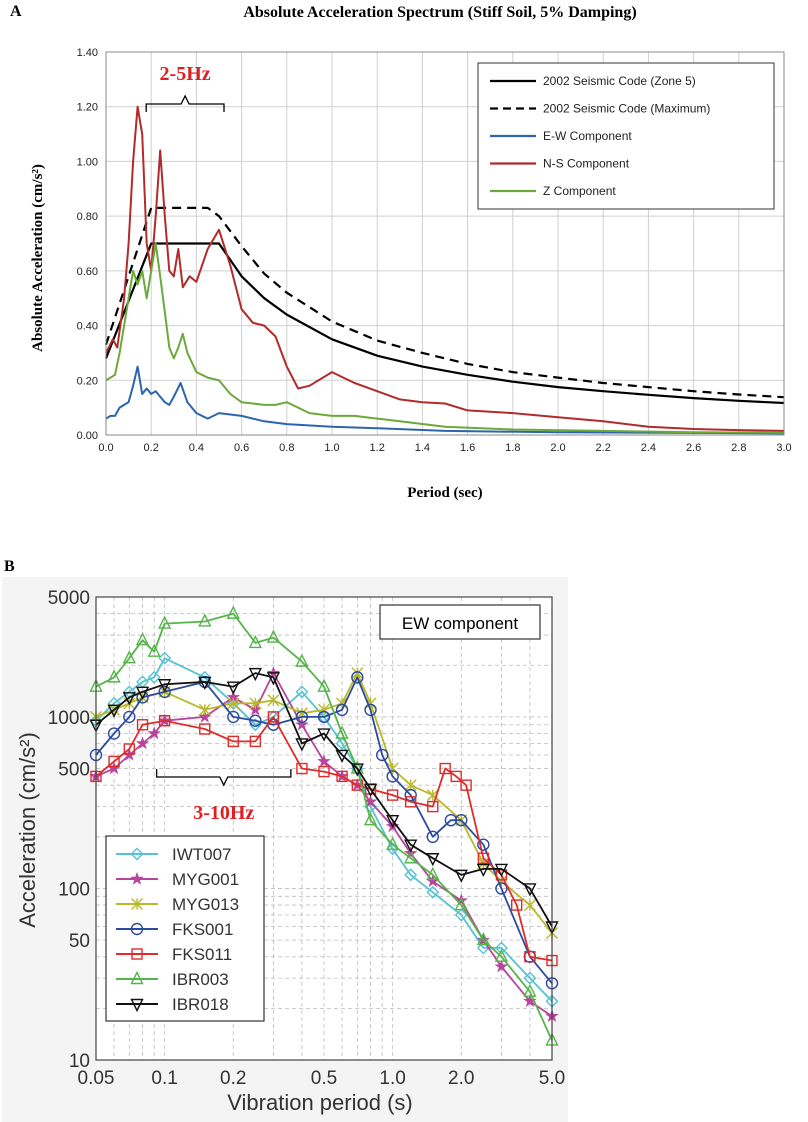 The image size is (808, 1122). Describe the element at coordinates (69, 598) in the screenshot. I see `y-tick-label: 5000` at that location.